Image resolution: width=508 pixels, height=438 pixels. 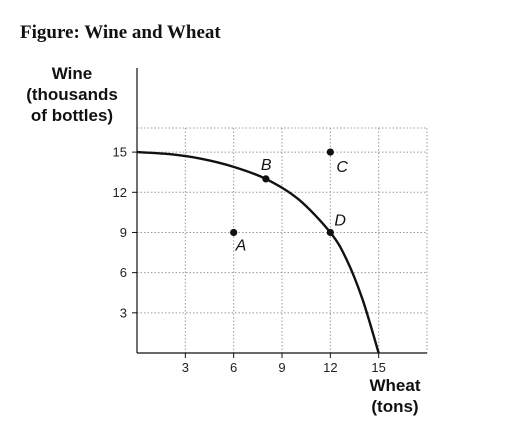 I want to click on x-tick-label-12: 12, so click(x=330, y=367).